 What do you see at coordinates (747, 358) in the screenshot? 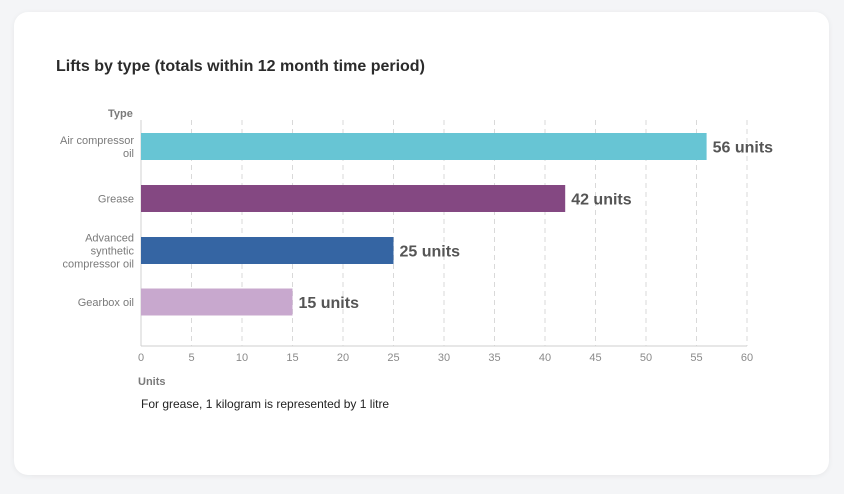
I see `x-tick-label: 60` at bounding box center [747, 358].